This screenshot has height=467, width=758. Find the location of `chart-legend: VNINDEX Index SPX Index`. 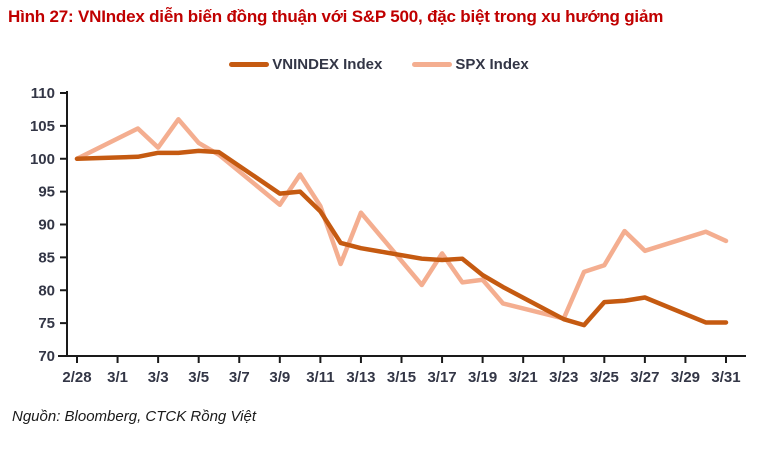

chart-legend: VNINDEX Index SPX Index is located at coordinates (379, 64).